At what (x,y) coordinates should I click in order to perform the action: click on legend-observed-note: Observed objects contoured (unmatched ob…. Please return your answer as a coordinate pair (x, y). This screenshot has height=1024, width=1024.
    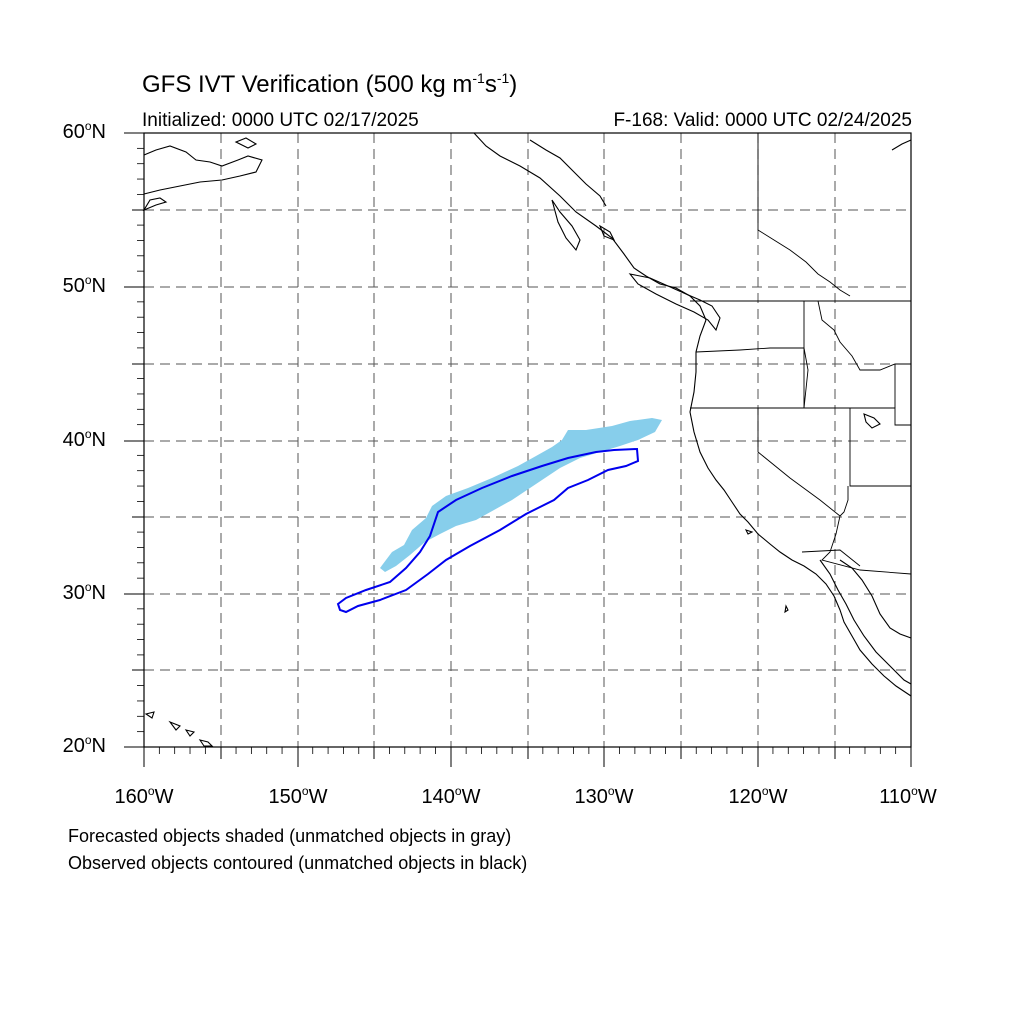
    Looking at the image, I should click on (298, 863).